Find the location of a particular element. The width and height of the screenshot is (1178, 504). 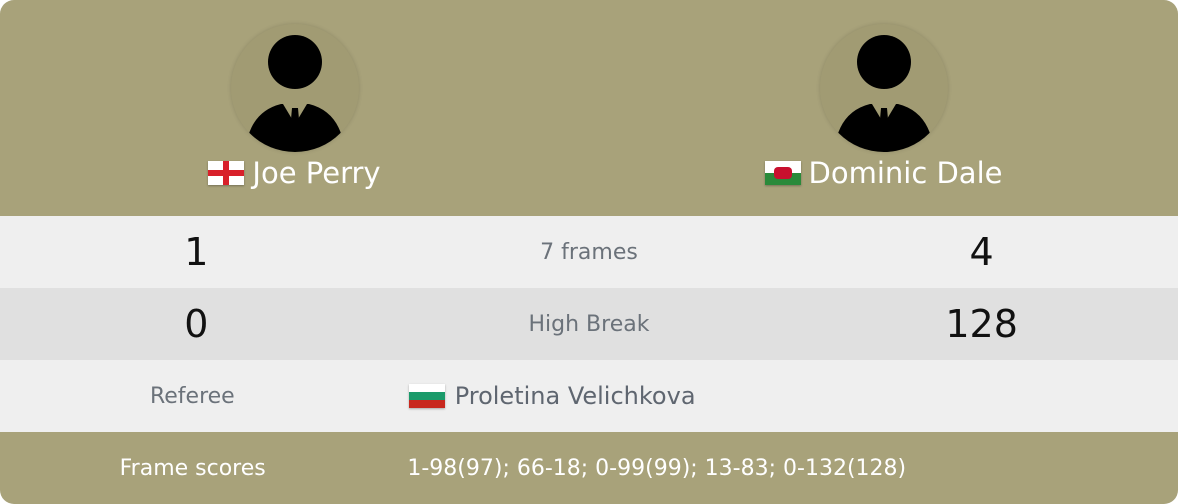

high-break-row: 0 High Break 128 is located at coordinates (589, 324).